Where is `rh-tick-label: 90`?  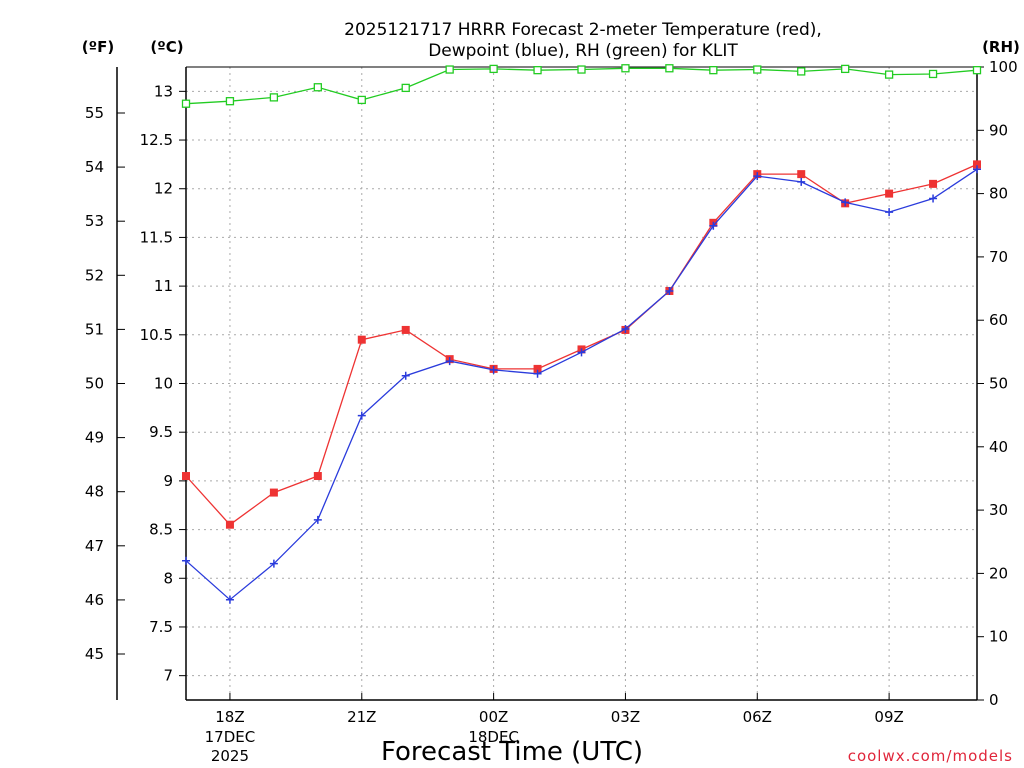
rh-tick-label: 90 is located at coordinates (998, 130).